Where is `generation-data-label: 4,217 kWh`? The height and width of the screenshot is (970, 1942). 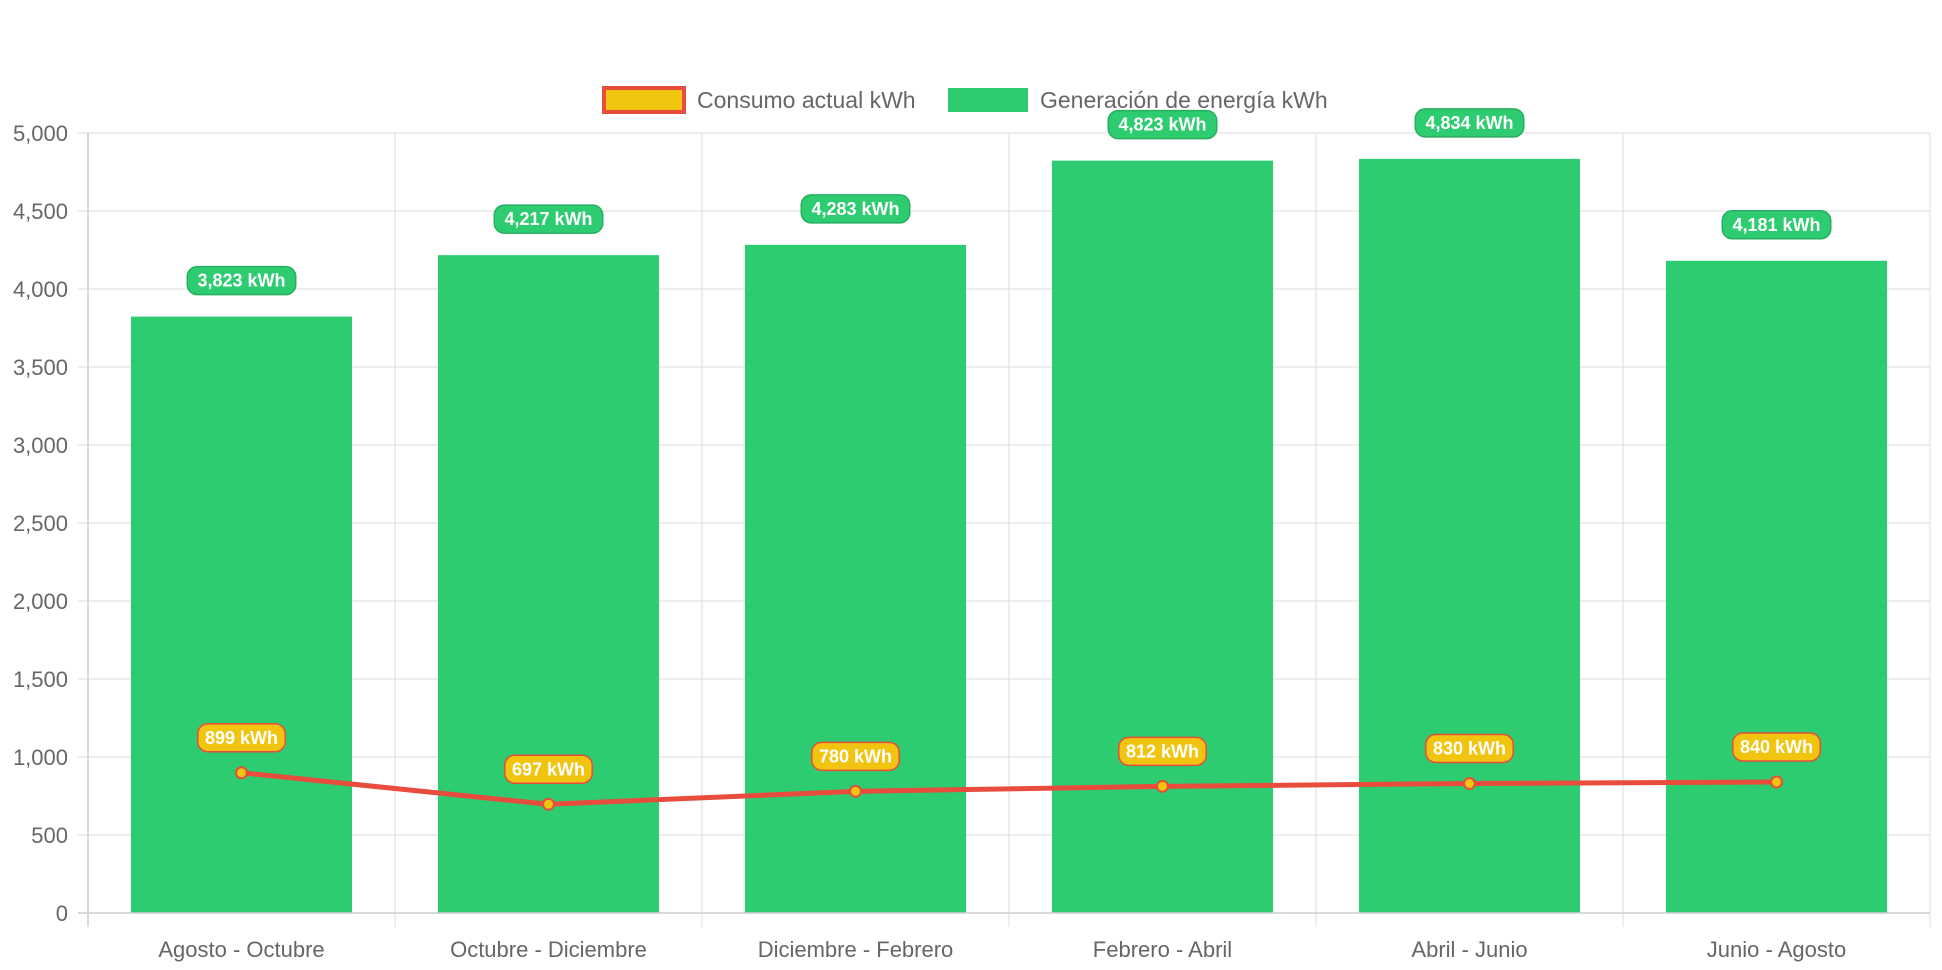
generation-data-label: 4,217 kWh is located at coordinates (548, 219).